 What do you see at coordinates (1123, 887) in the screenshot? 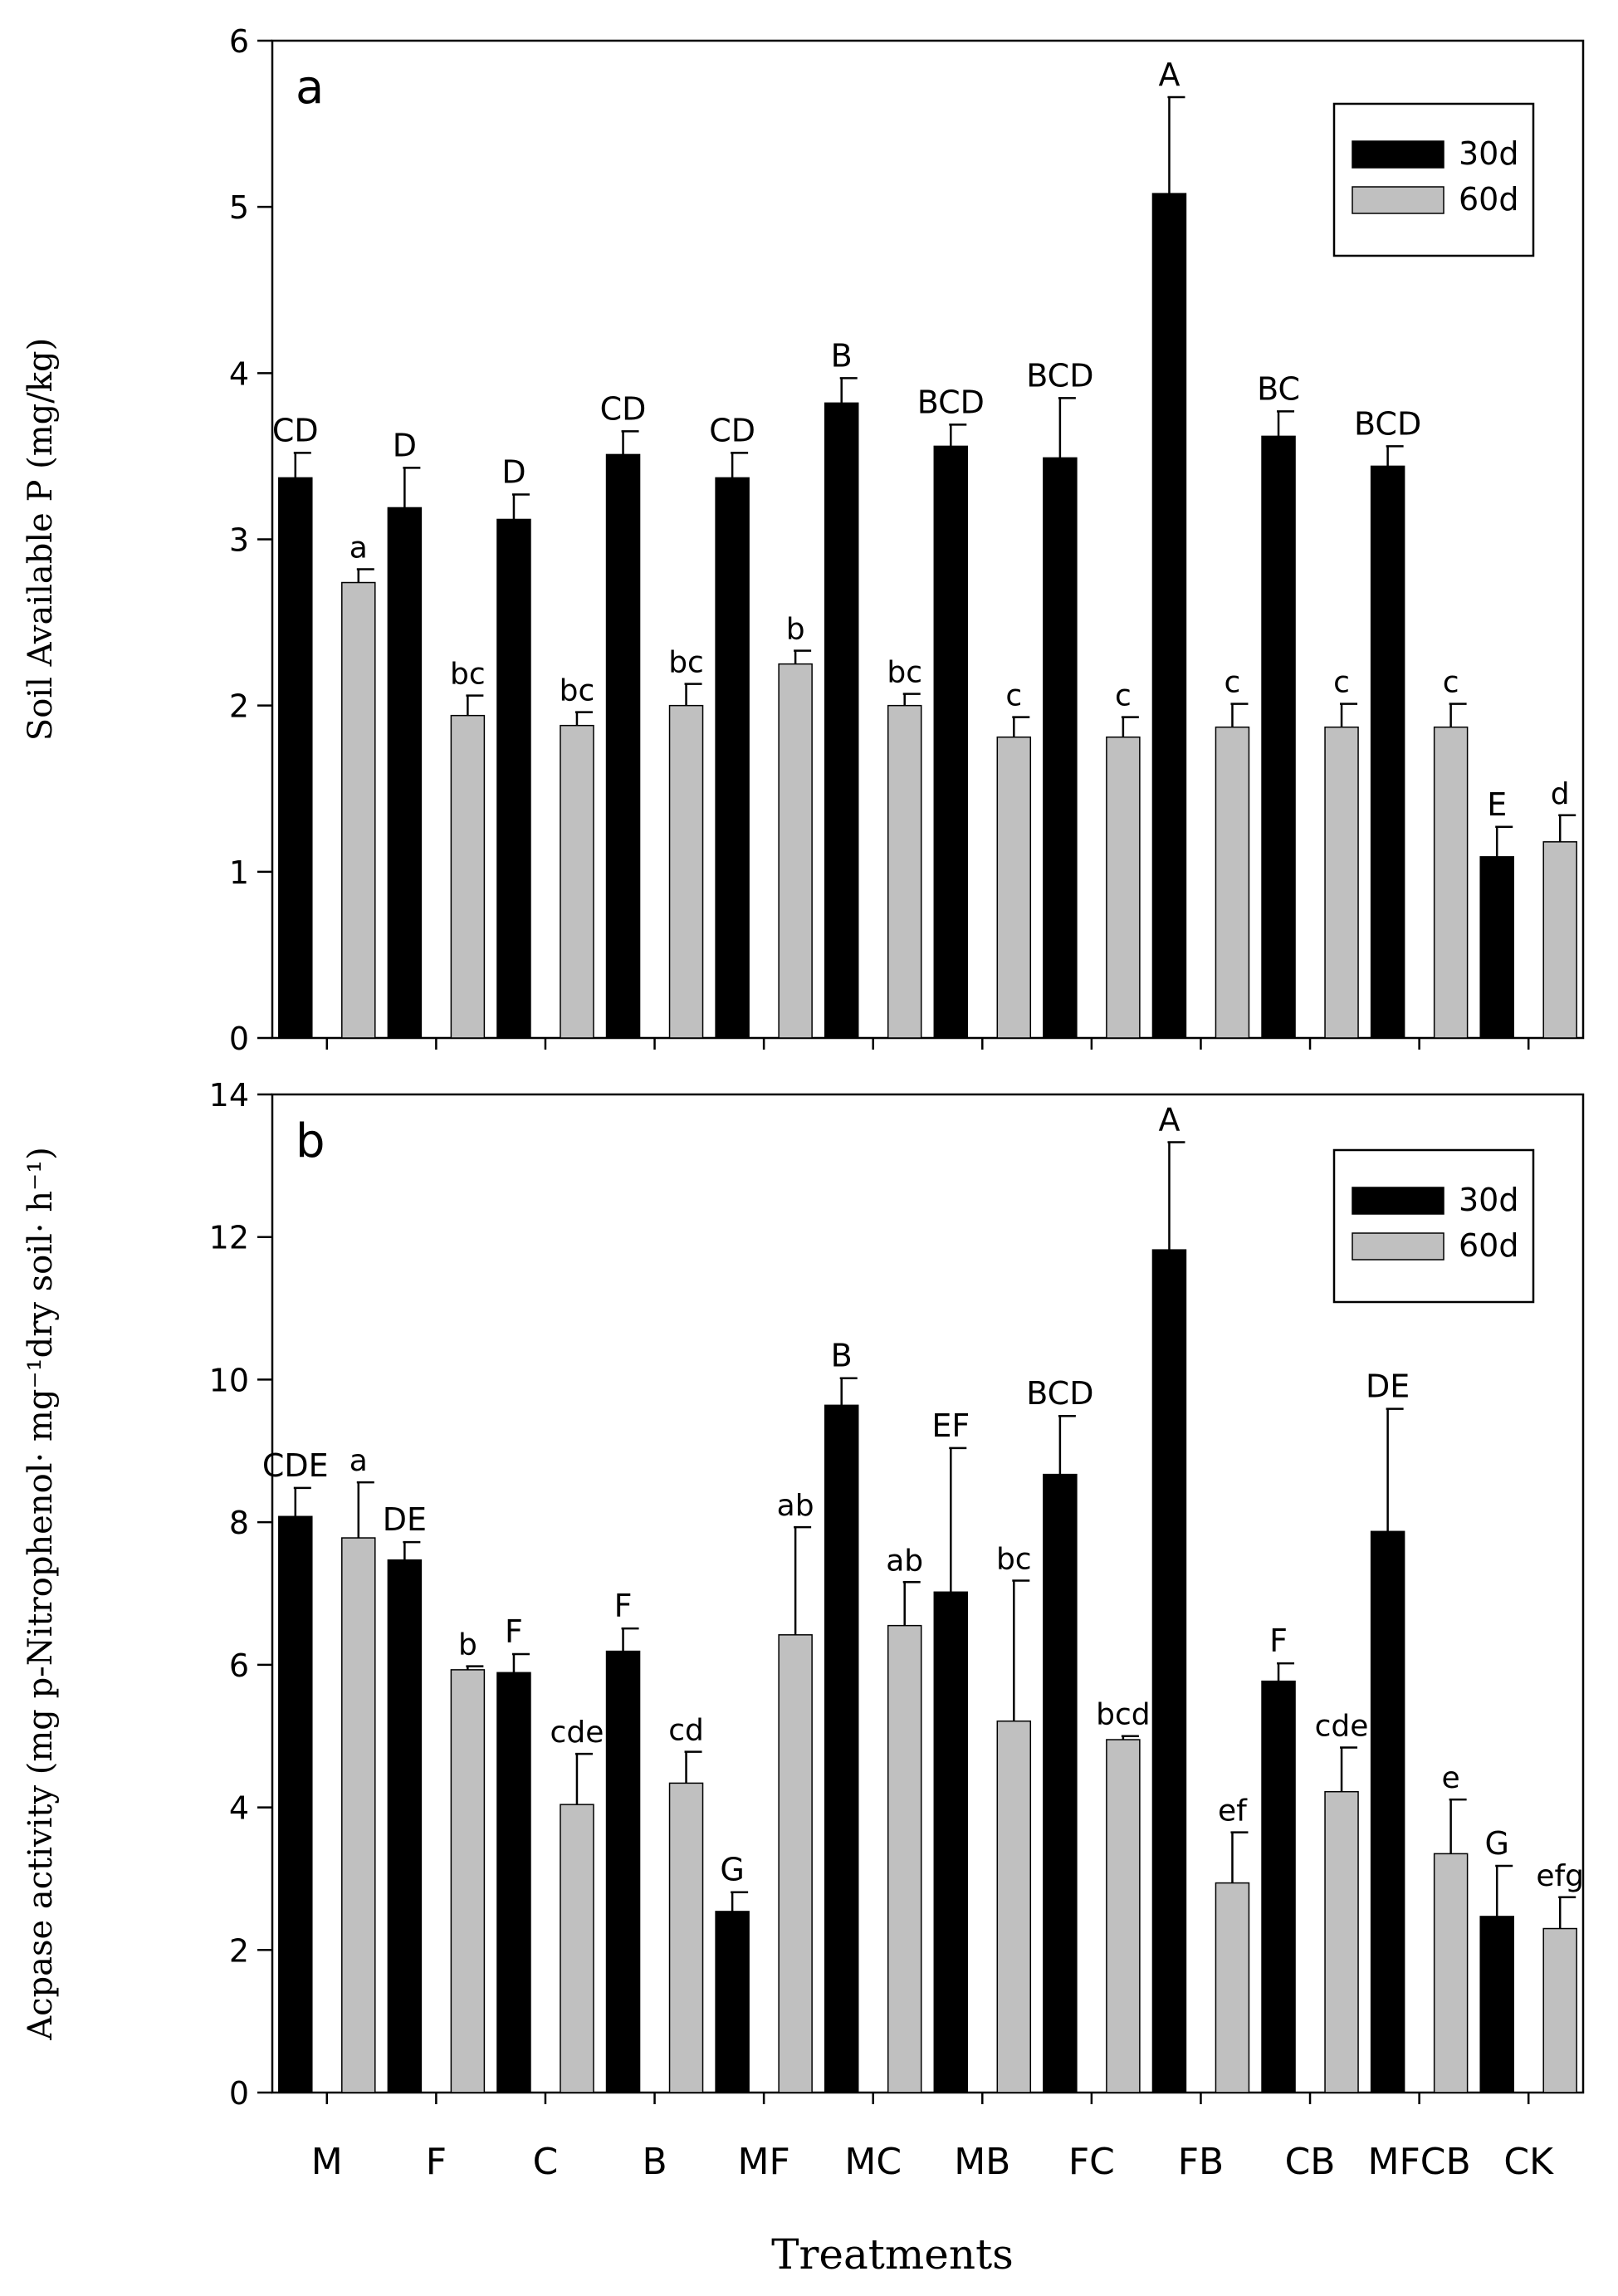
I see `bar-60d-FC` at bounding box center [1123, 887].